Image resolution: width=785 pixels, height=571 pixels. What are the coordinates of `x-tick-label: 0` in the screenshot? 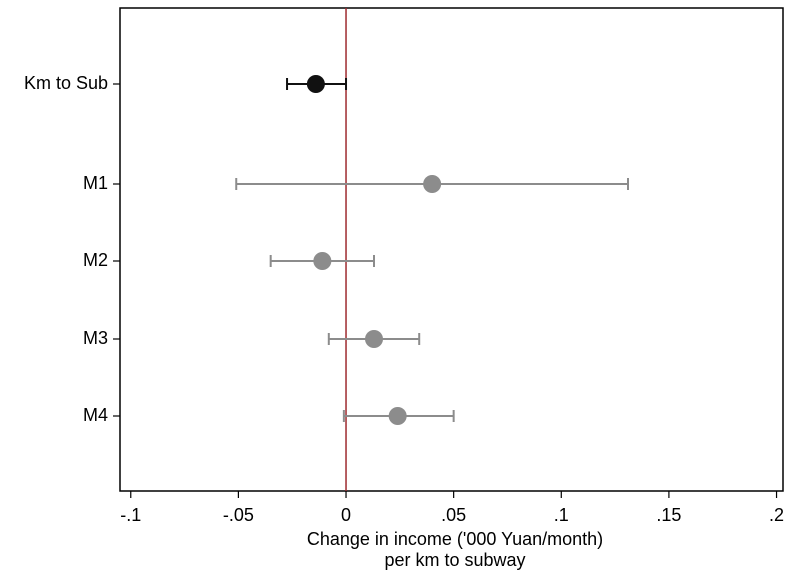 It's located at (346, 515).